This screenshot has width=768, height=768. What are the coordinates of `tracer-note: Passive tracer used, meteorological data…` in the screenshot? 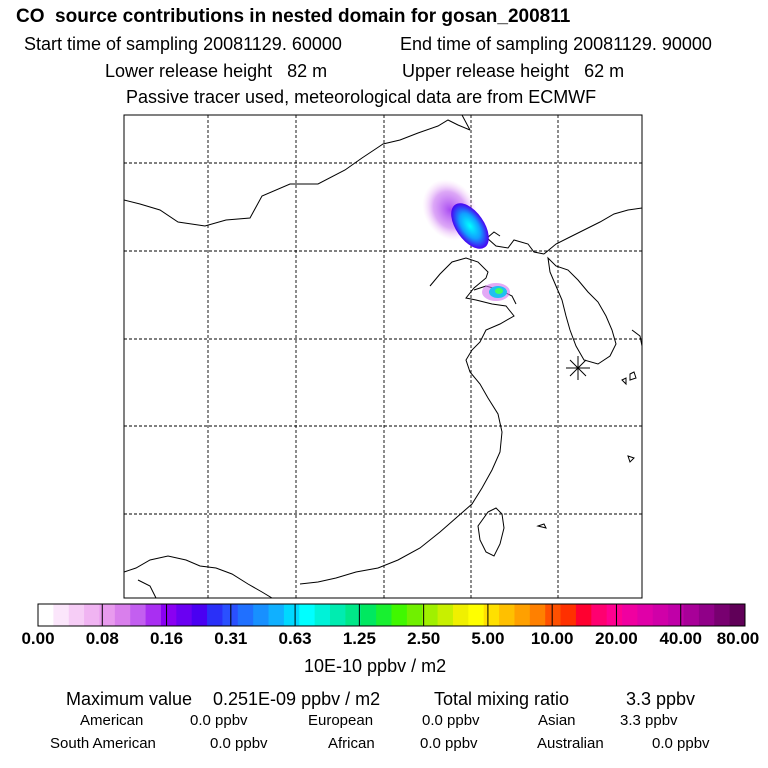 It's located at (361, 97).